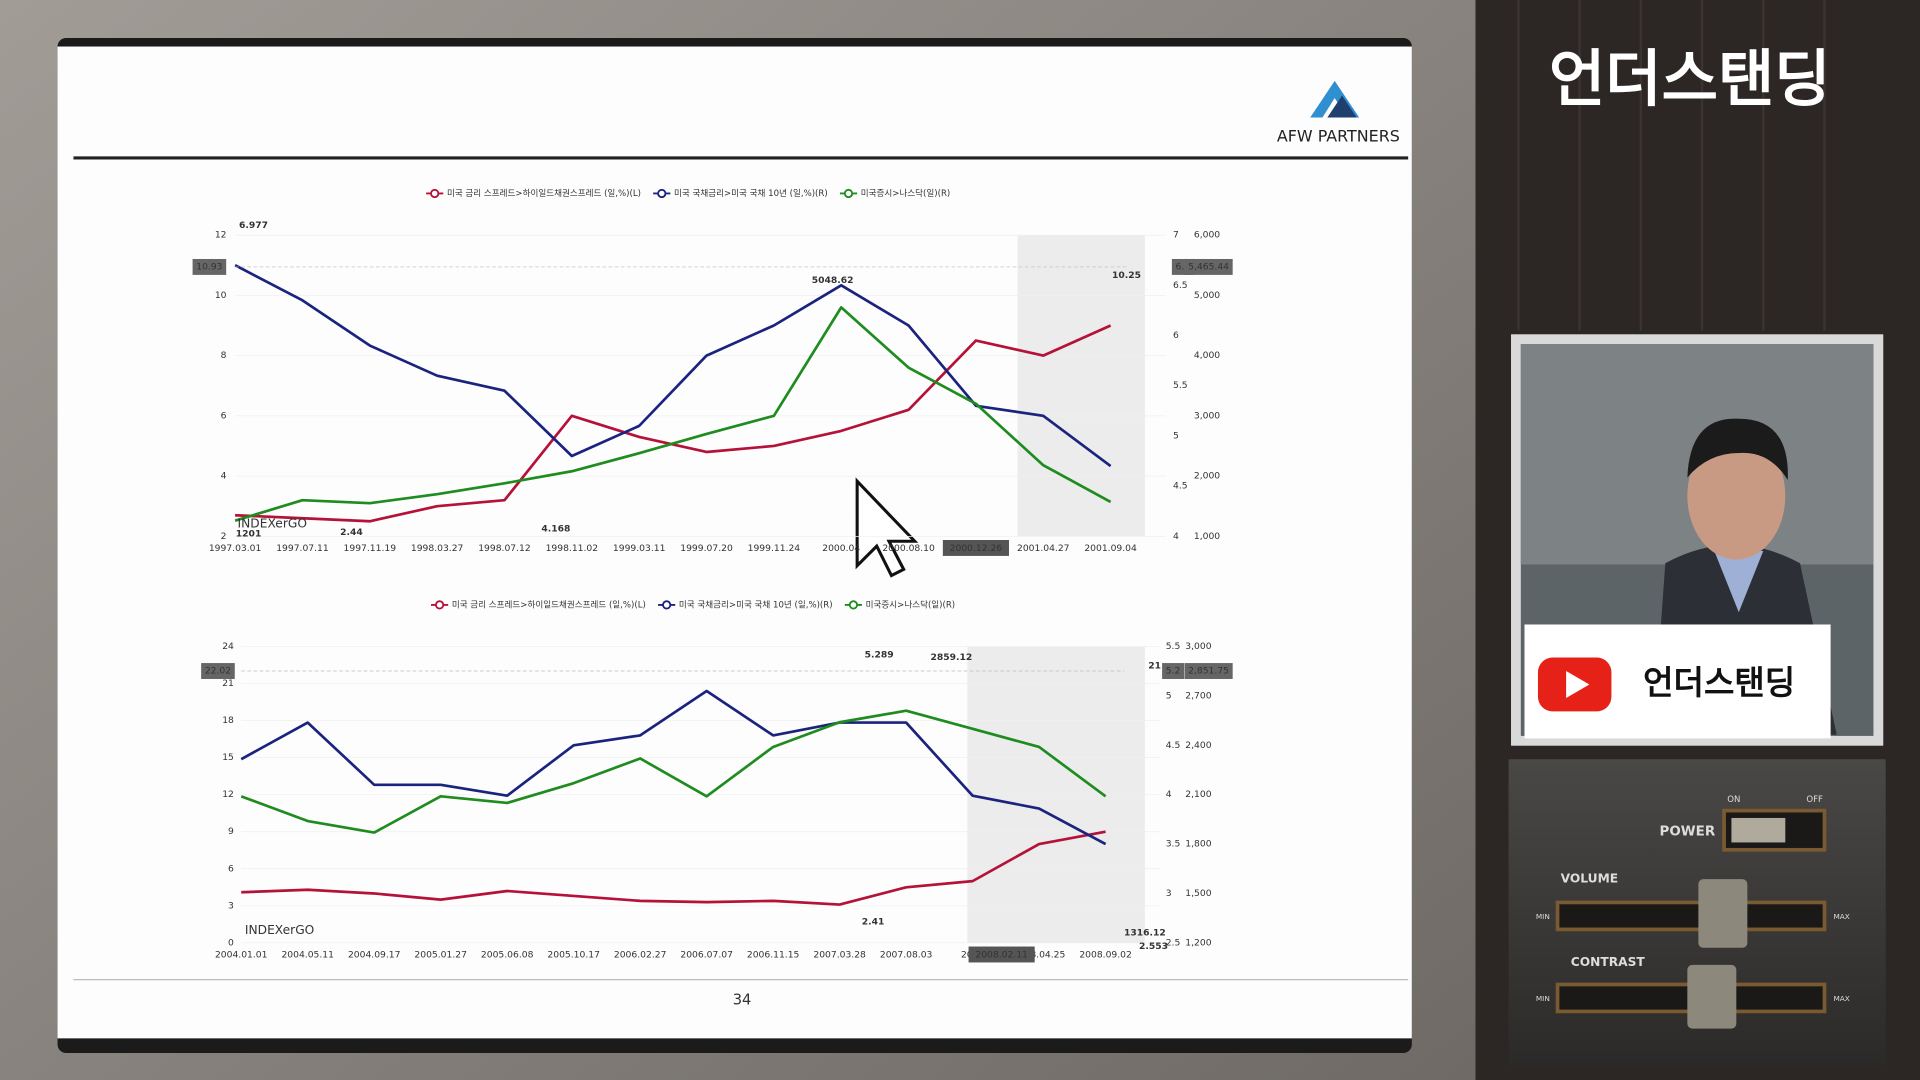 This screenshot has height=1080, width=1920. Describe the element at coordinates (906, 193) in the screenshot. I see `legend-label: 미국증시>나스닥(일)(R)` at that location.